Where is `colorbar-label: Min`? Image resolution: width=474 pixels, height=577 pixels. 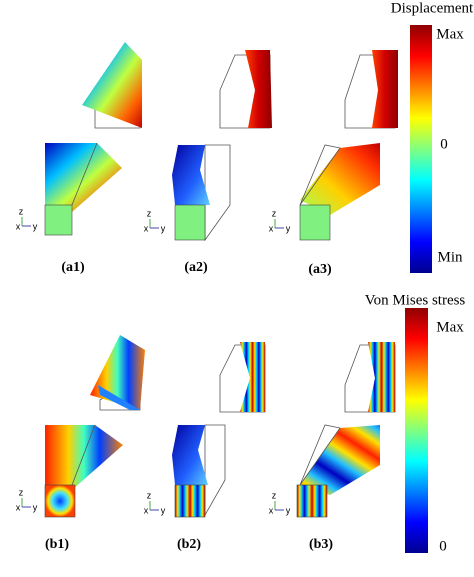
colorbar-label: Min is located at coordinates (450, 257).